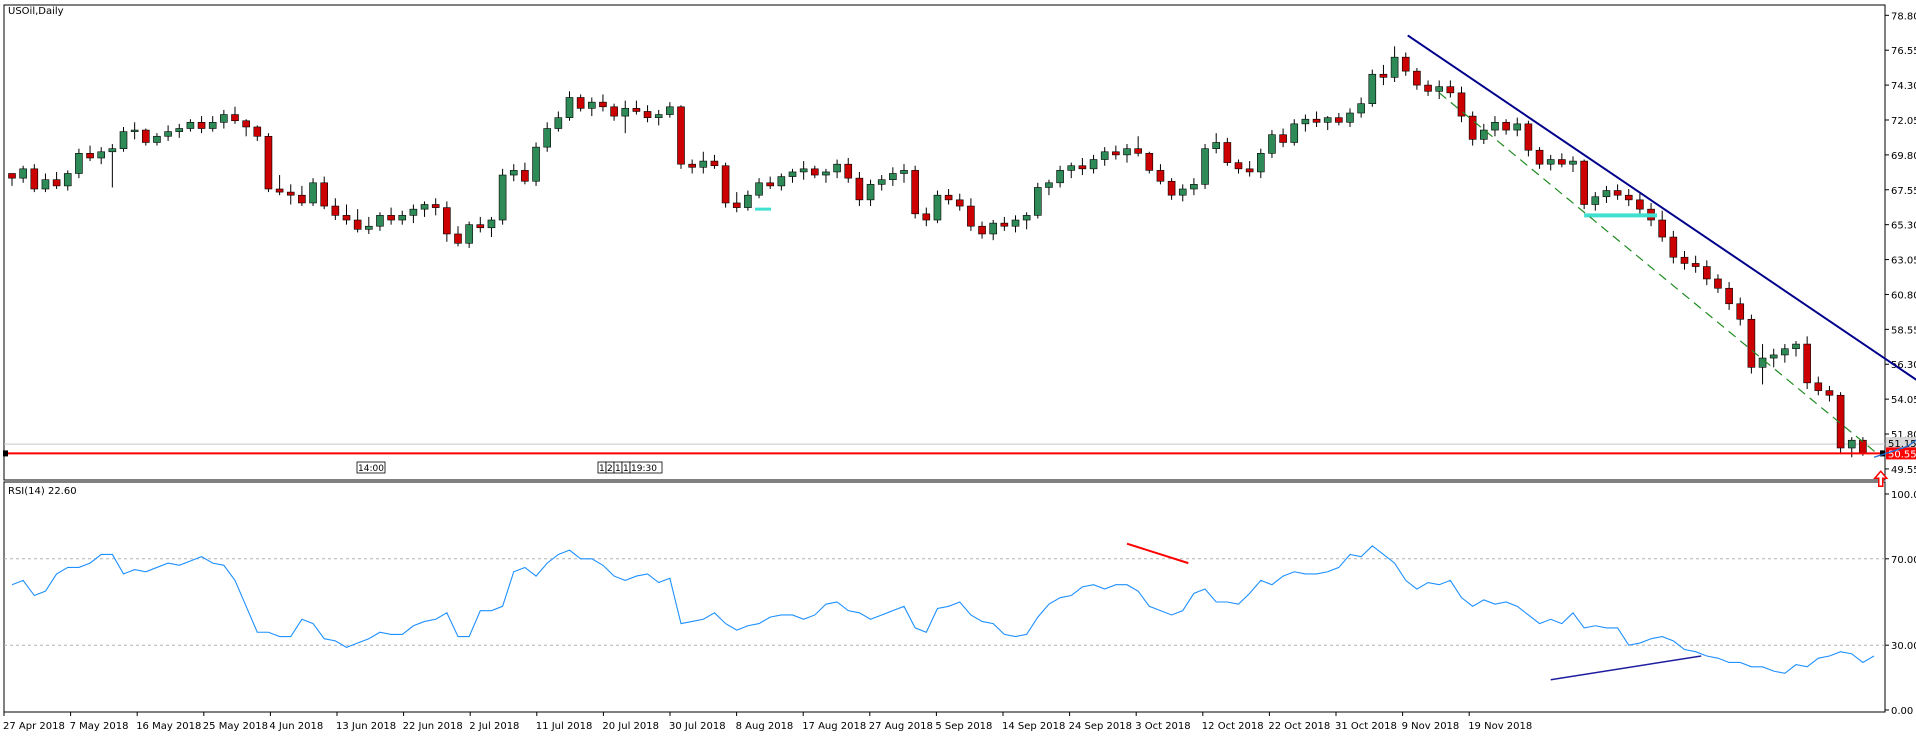 This screenshot has height=738, width=1916. Describe the element at coordinates (5, 453) in the screenshot. I see `support-left-handle` at that location.